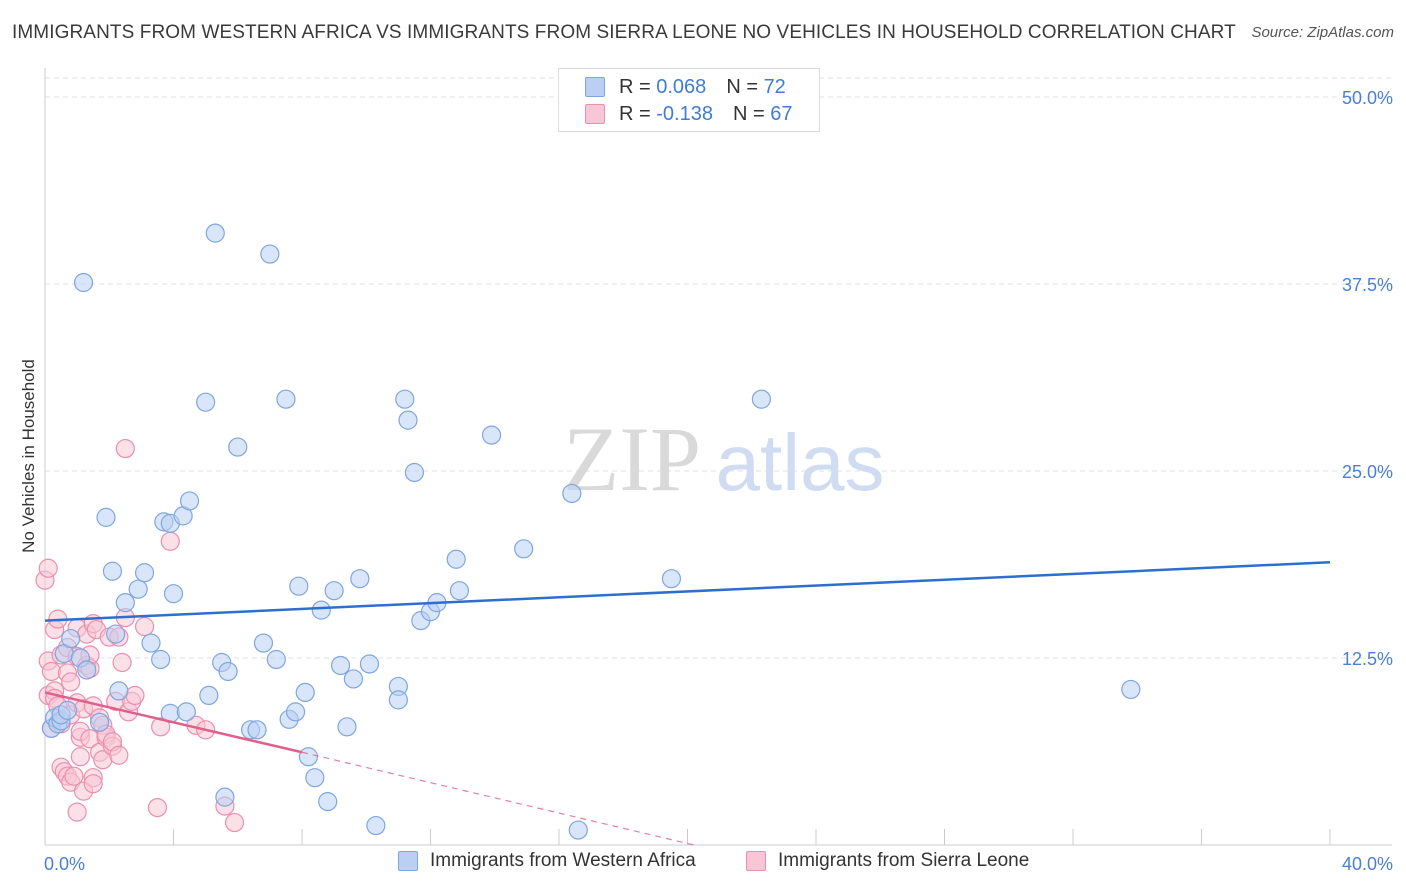 The width and height of the screenshot is (1406, 892). I want to click on sierra-leone-trend-extension, so click(498, 798).